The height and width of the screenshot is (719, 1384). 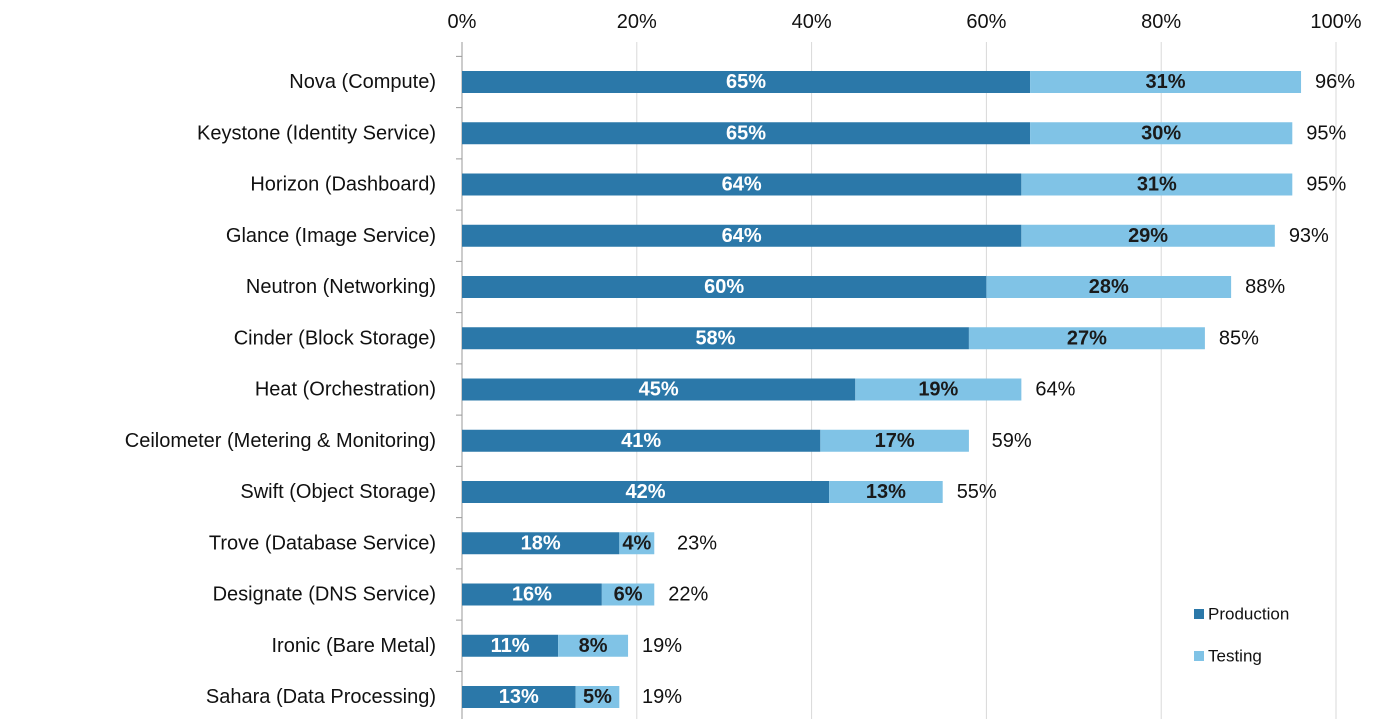 What do you see at coordinates (1161, 22) in the screenshot?
I see `x-tick-label: 80%` at bounding box center [1161, 22].